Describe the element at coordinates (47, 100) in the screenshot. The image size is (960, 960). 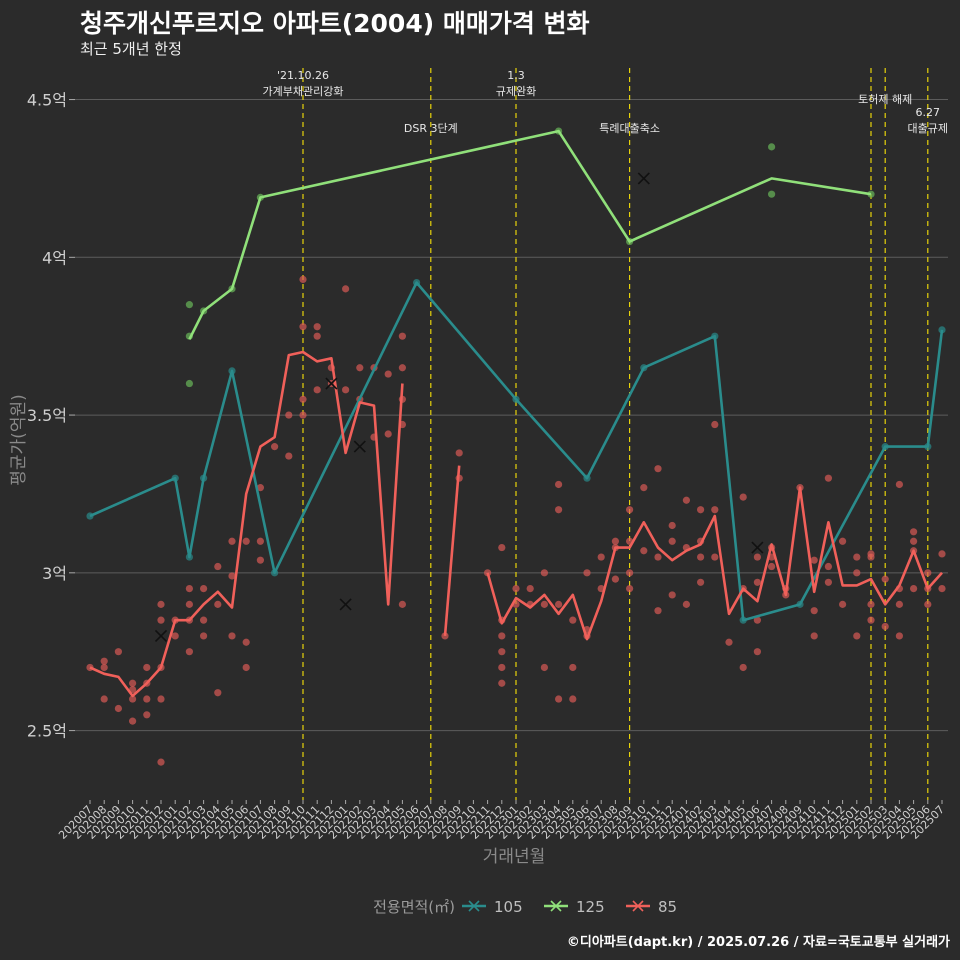
I see `y-tick-label: 4.5억` at that location.